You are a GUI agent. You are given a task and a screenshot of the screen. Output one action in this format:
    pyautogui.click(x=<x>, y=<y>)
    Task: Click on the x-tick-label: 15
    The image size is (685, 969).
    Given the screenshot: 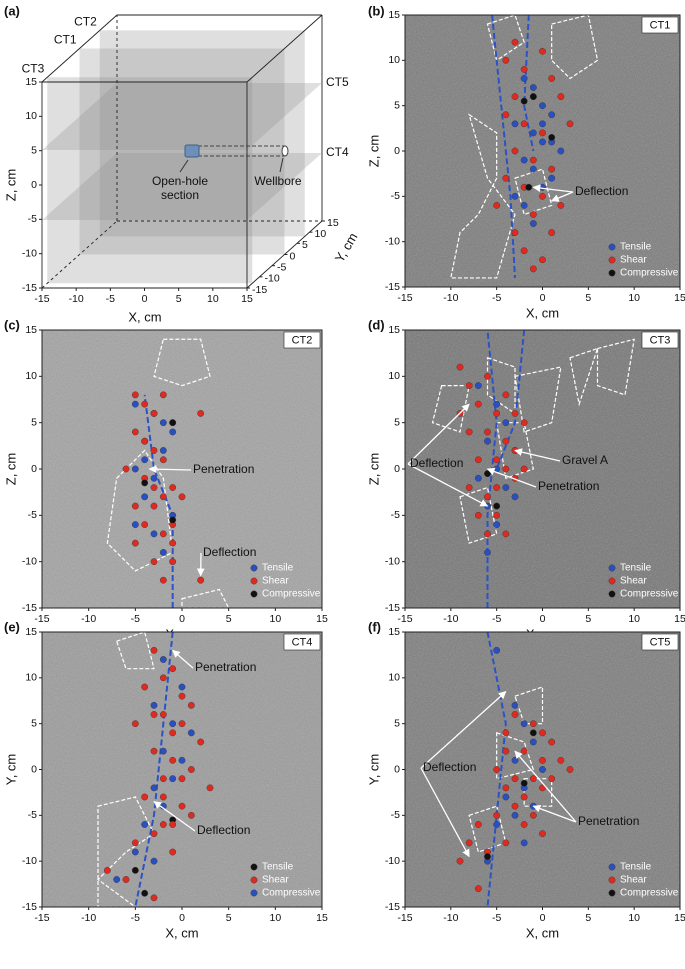 What is the action you would take?
    pyautogui.click(x=679, y=918)
    